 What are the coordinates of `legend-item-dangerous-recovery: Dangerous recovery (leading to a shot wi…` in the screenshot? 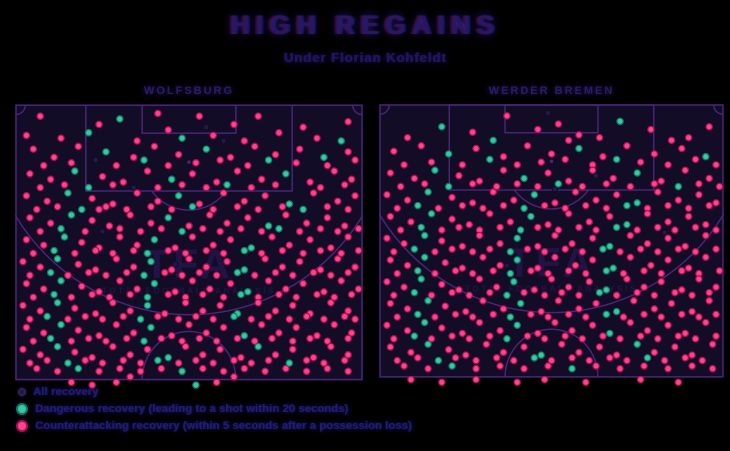 It's located at (214, 408).